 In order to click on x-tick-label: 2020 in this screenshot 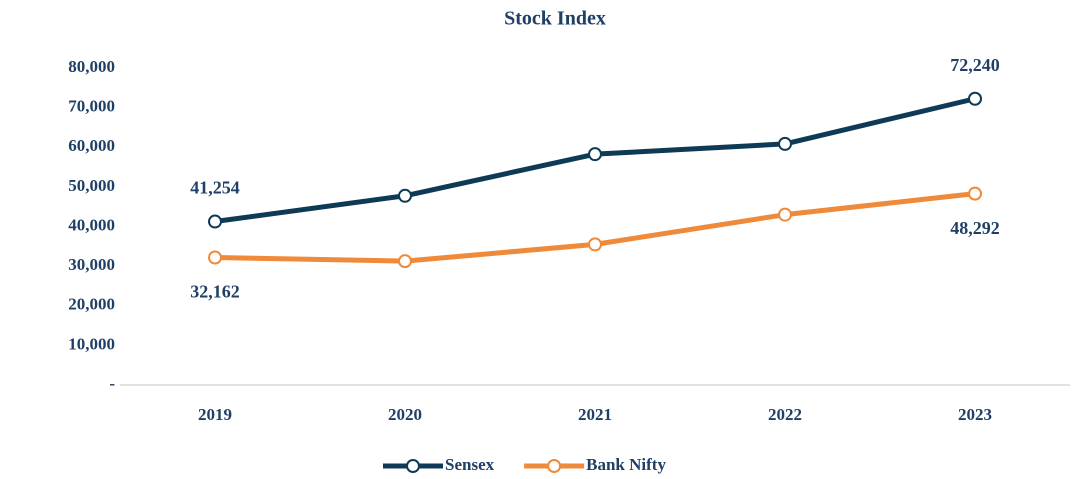, I will do `click(405, 414)`.